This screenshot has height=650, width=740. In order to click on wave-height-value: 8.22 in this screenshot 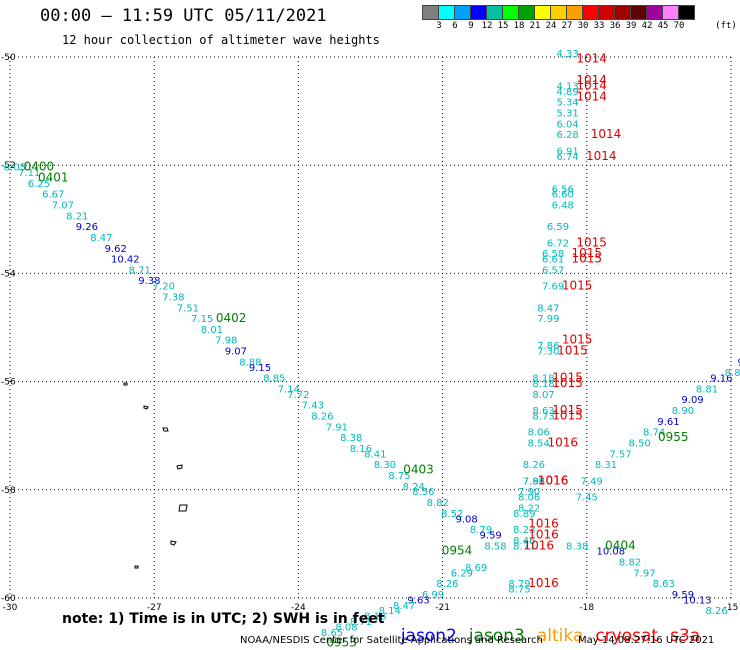, I will do `click(529, 508)`.